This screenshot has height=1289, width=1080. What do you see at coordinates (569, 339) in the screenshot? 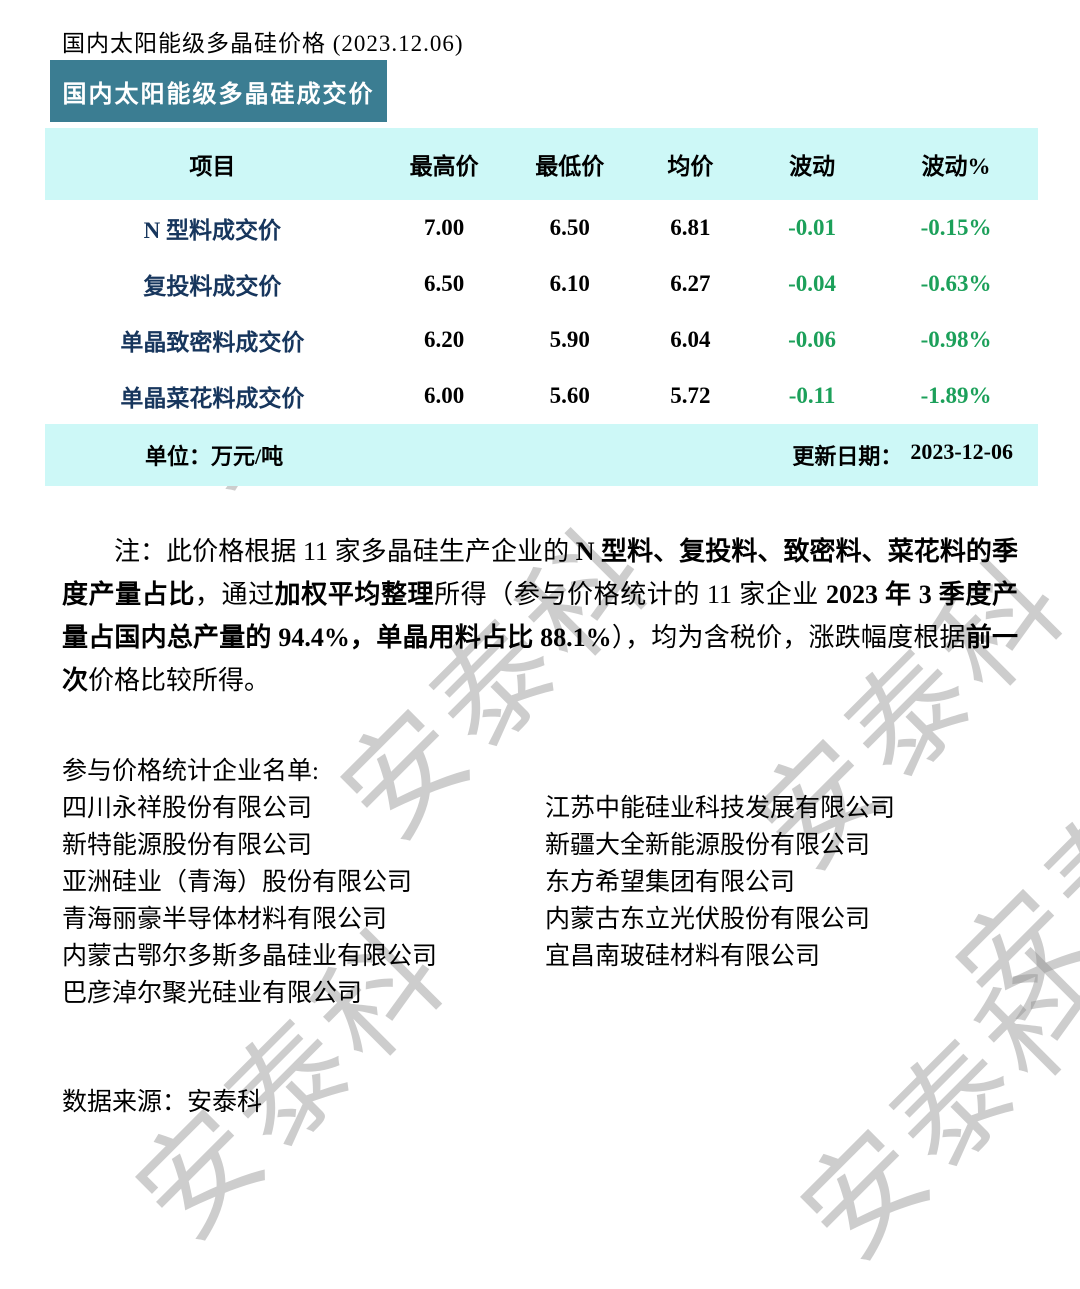
I see `cell-low: 5.90` at bounding box center [569, 339].